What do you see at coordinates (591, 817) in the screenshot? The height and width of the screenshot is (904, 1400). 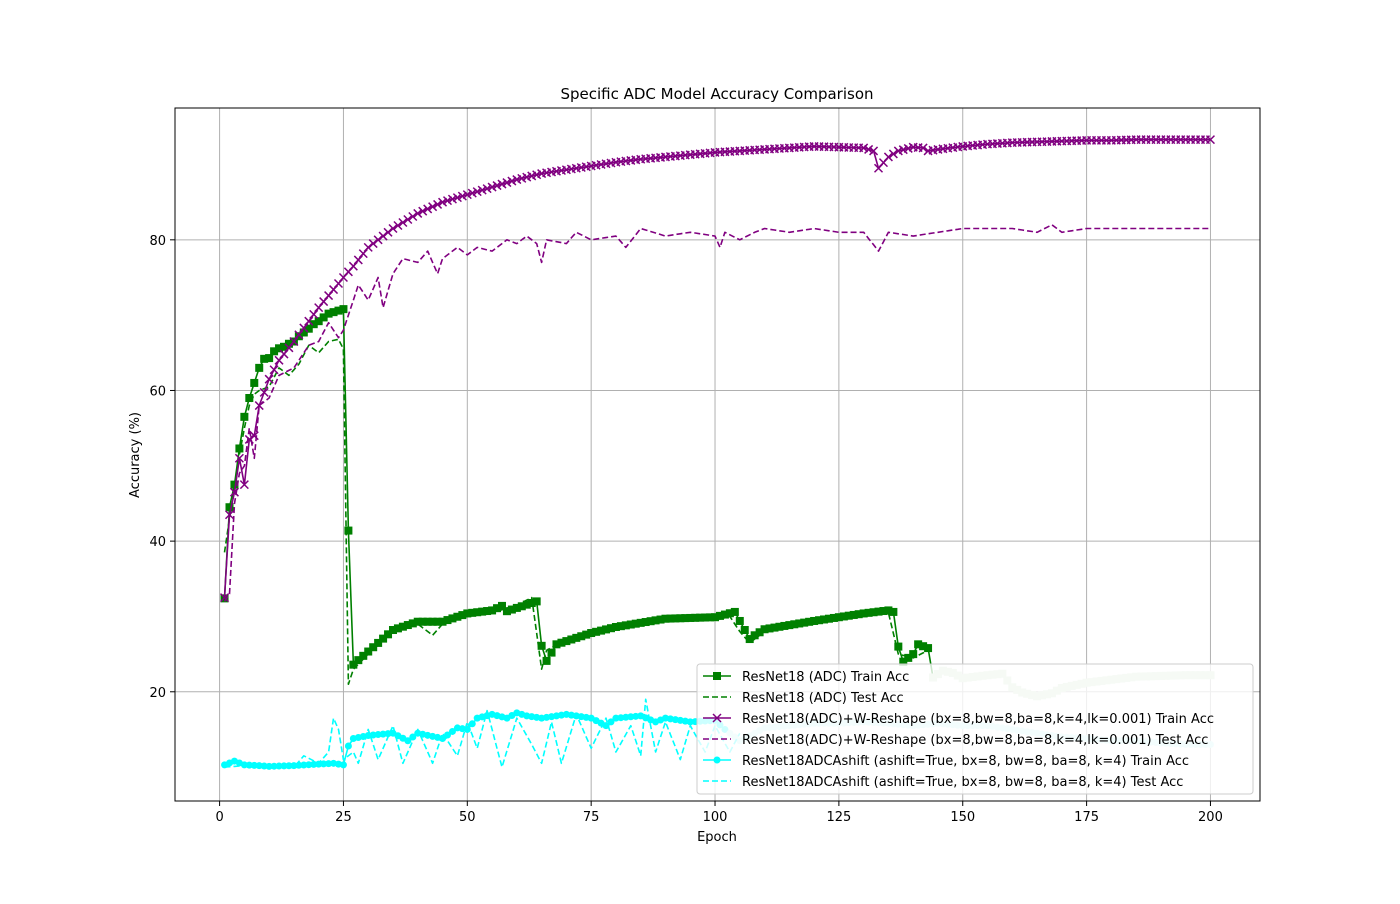 I see `x-tick-label: 75` at bounding box center [591, 817].